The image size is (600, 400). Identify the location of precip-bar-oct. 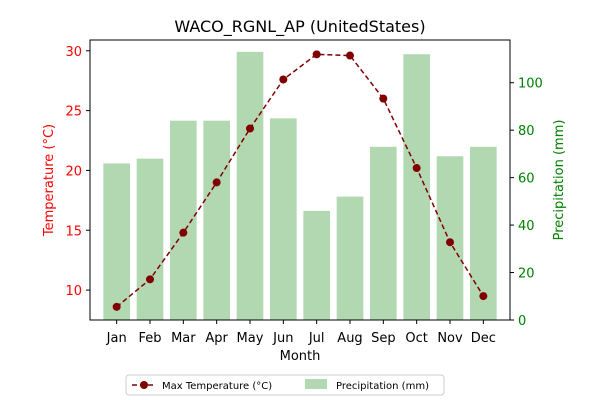
(416, 187).